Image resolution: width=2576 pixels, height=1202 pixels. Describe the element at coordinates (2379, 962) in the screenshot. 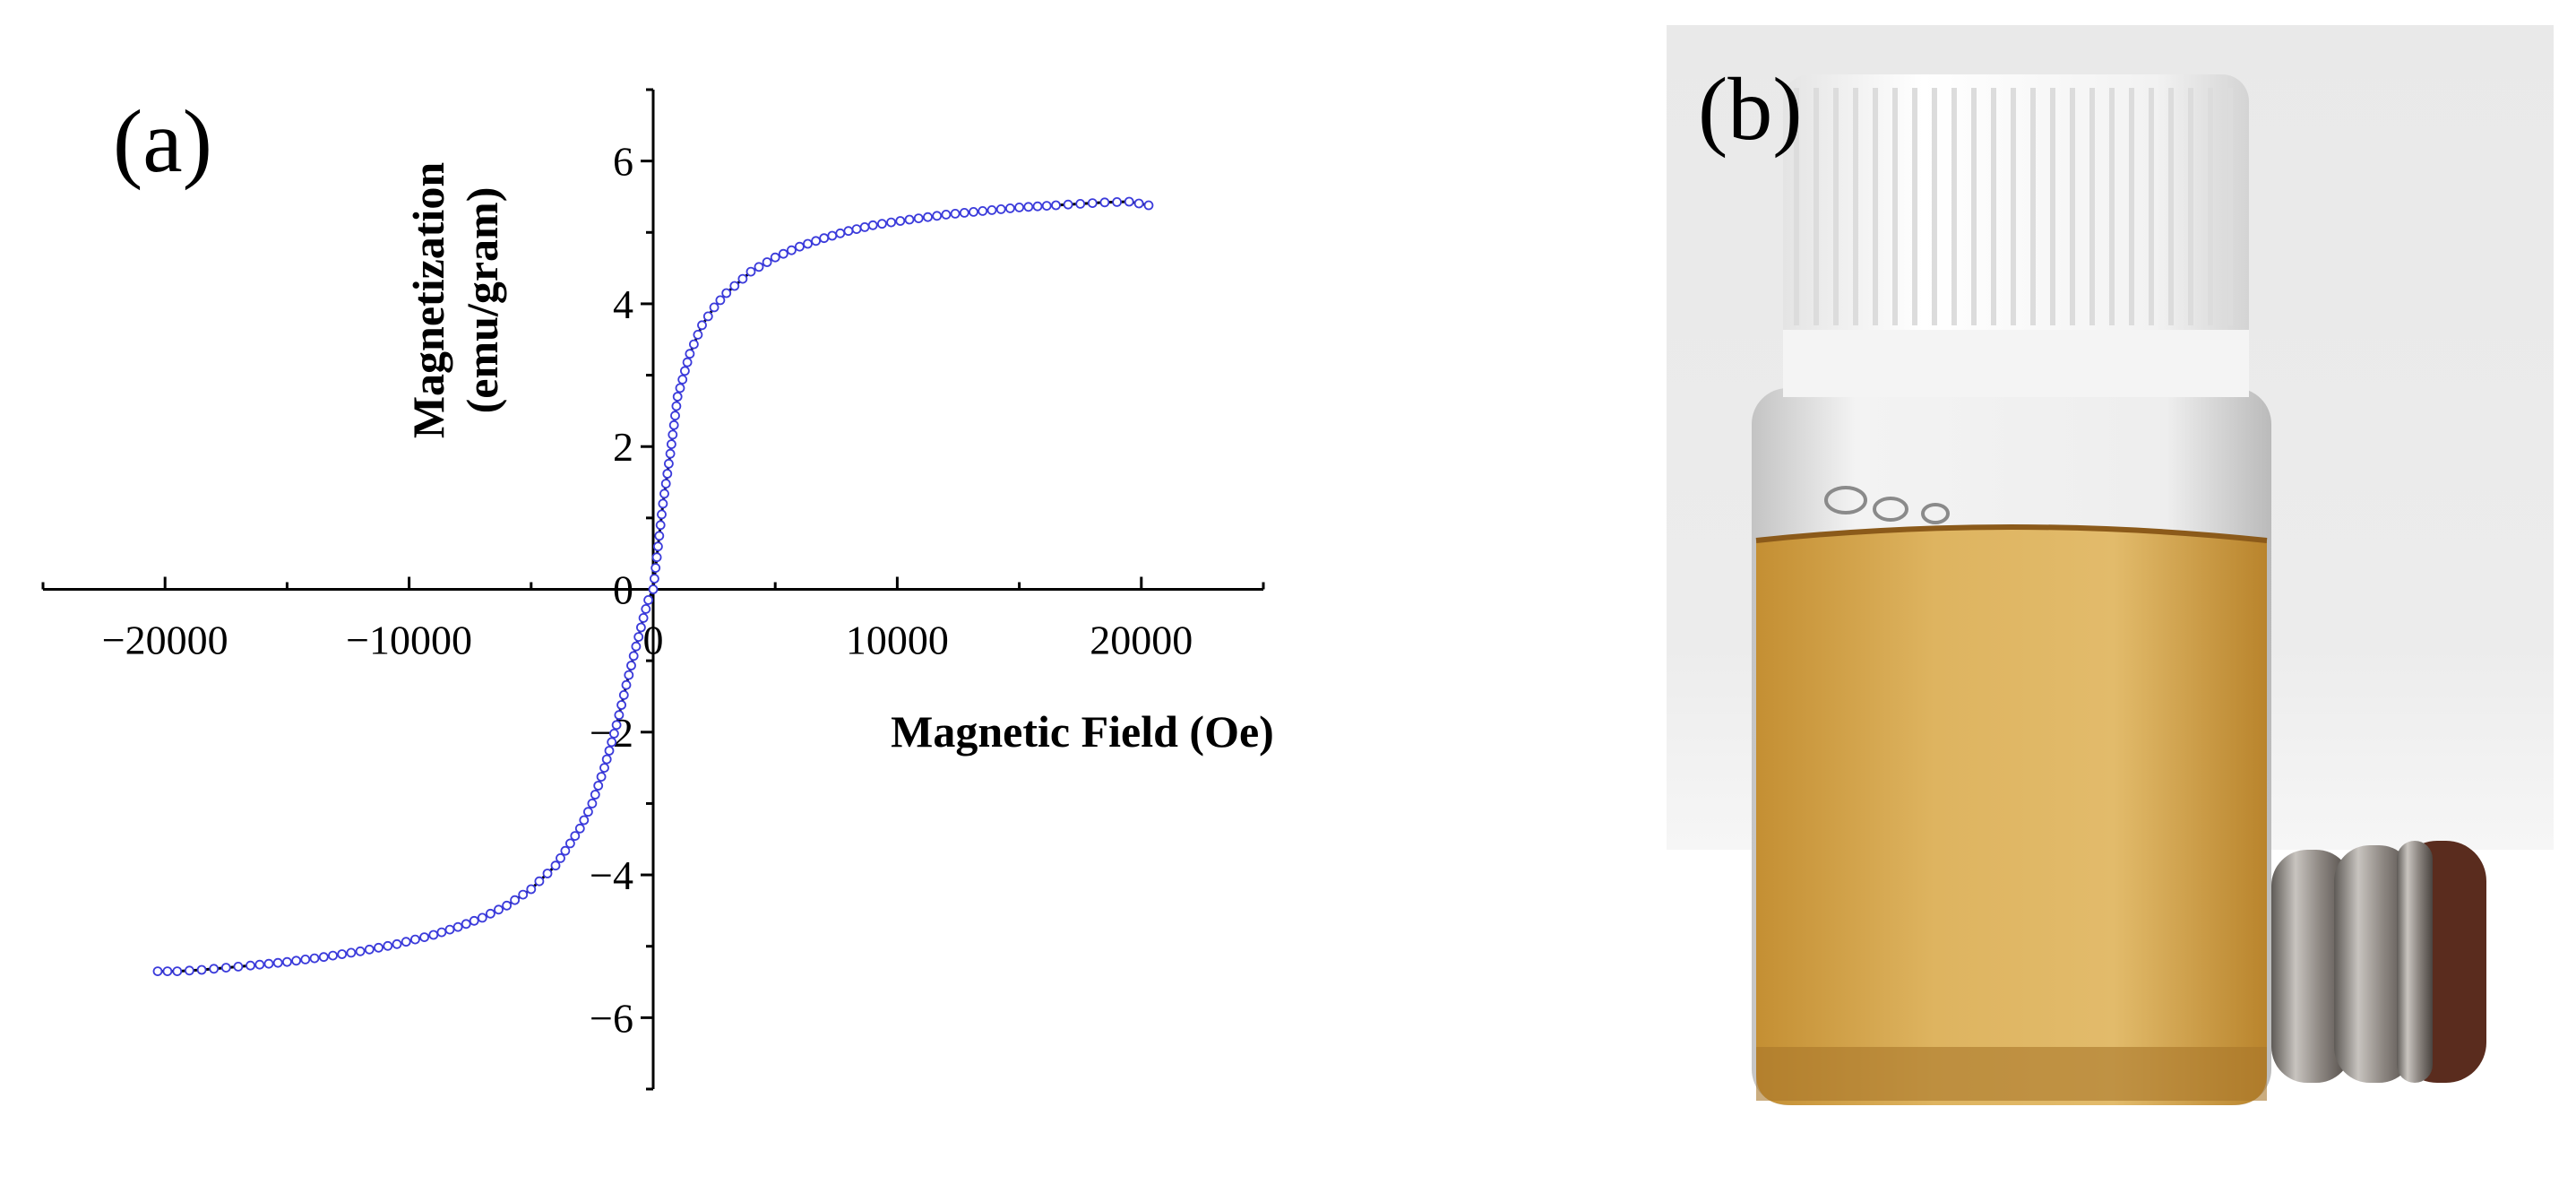

I see `magnet-stack` at that location.